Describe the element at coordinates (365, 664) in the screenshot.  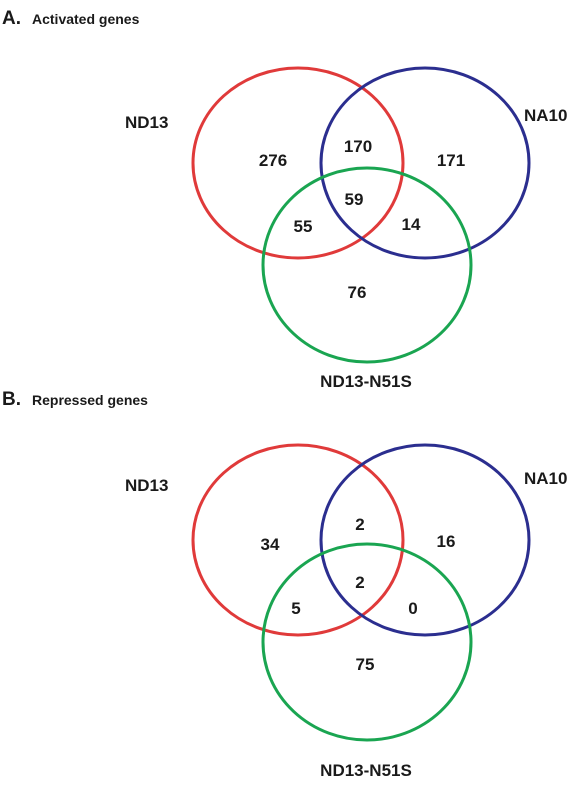
I see `panel-b-count-nd13-n51s-only: 75` at that location.